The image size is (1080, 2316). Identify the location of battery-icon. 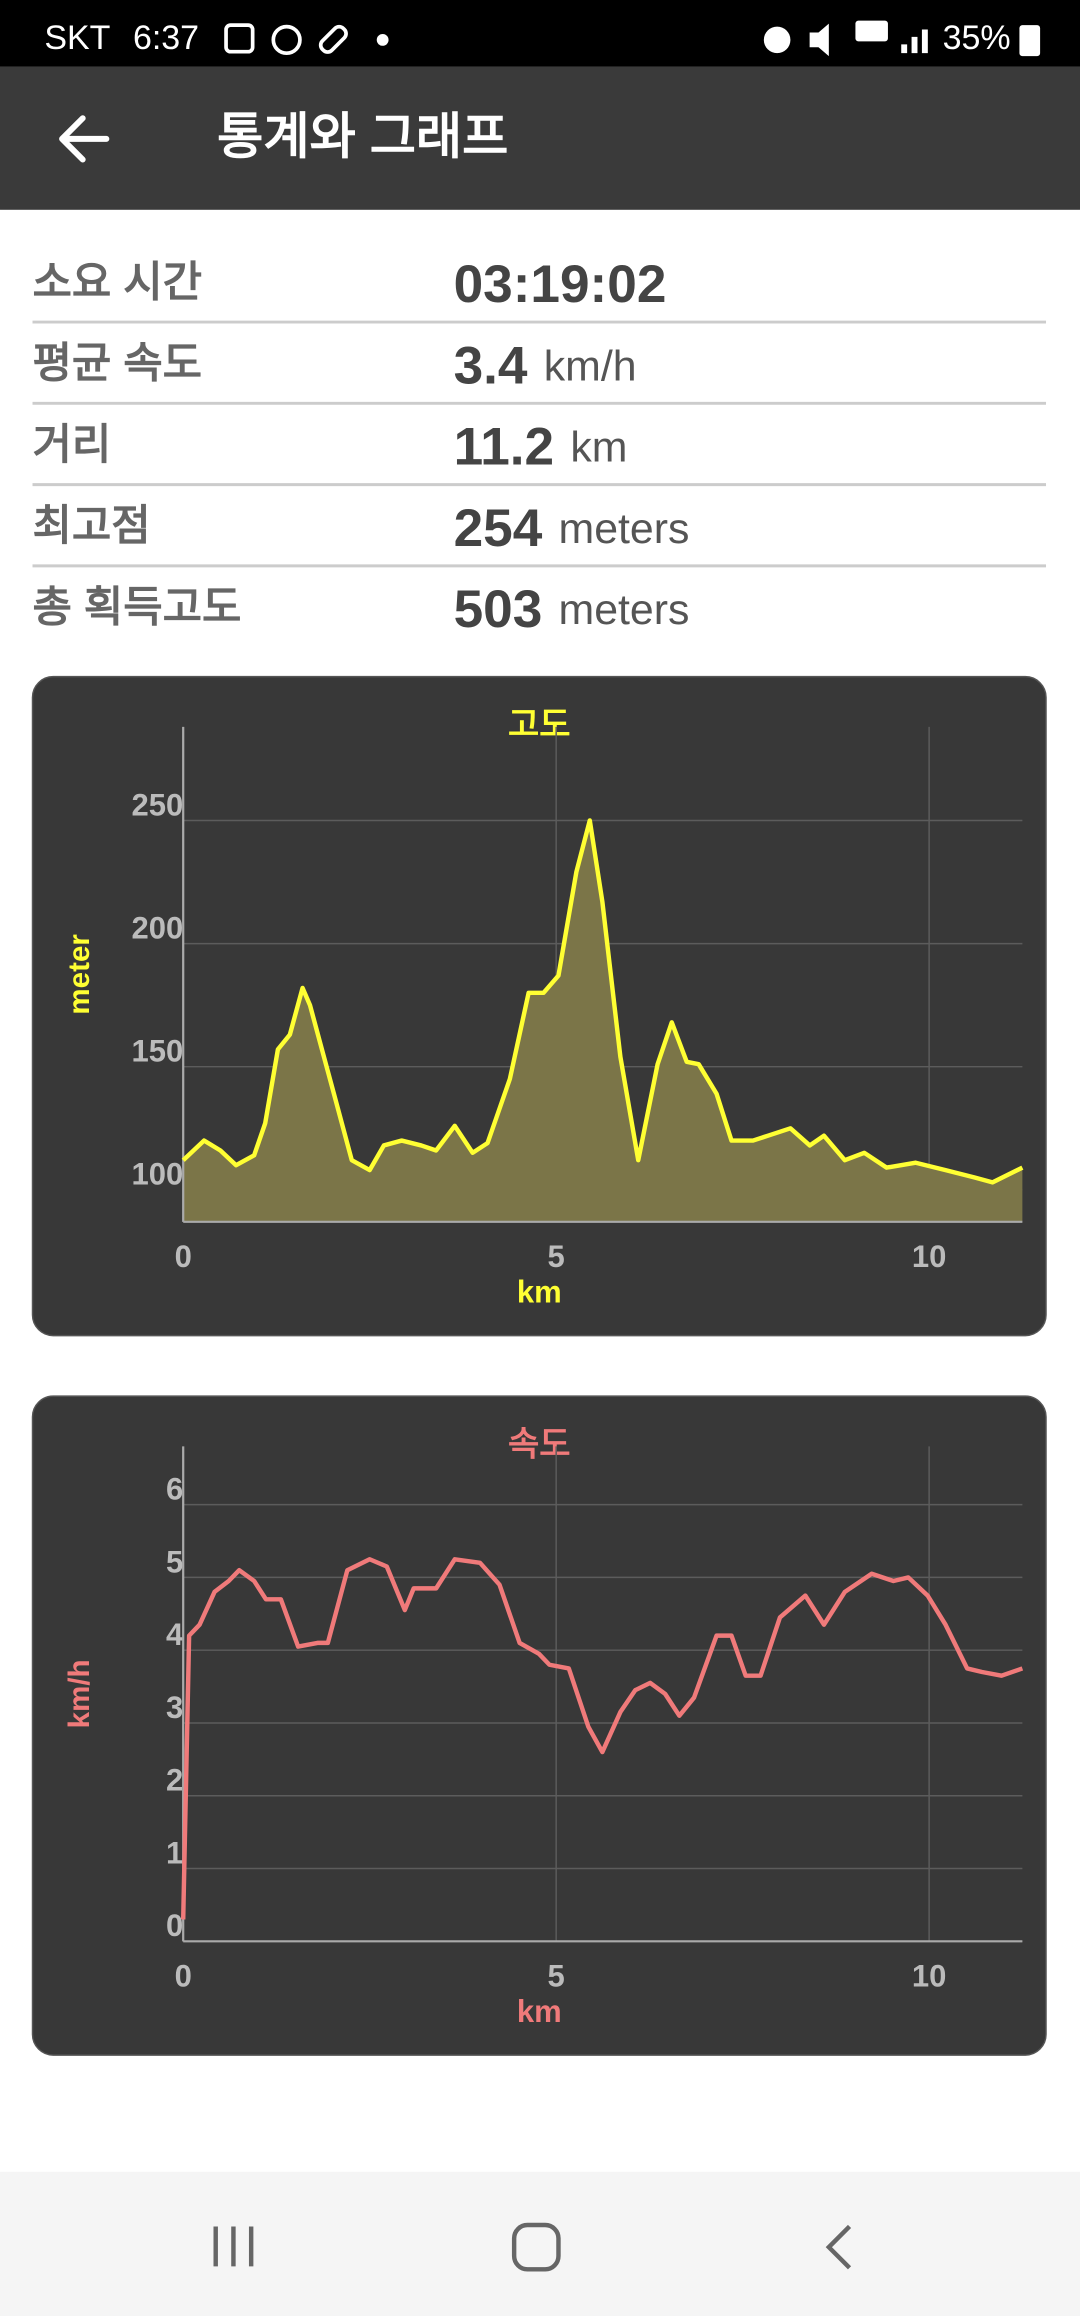
(1030, 41).